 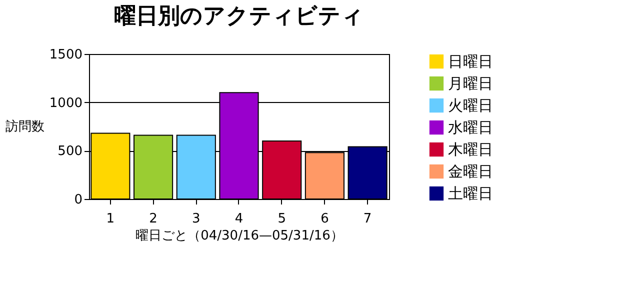 I want to click on legend-label: 木曜日, so click(x=470, y=149).